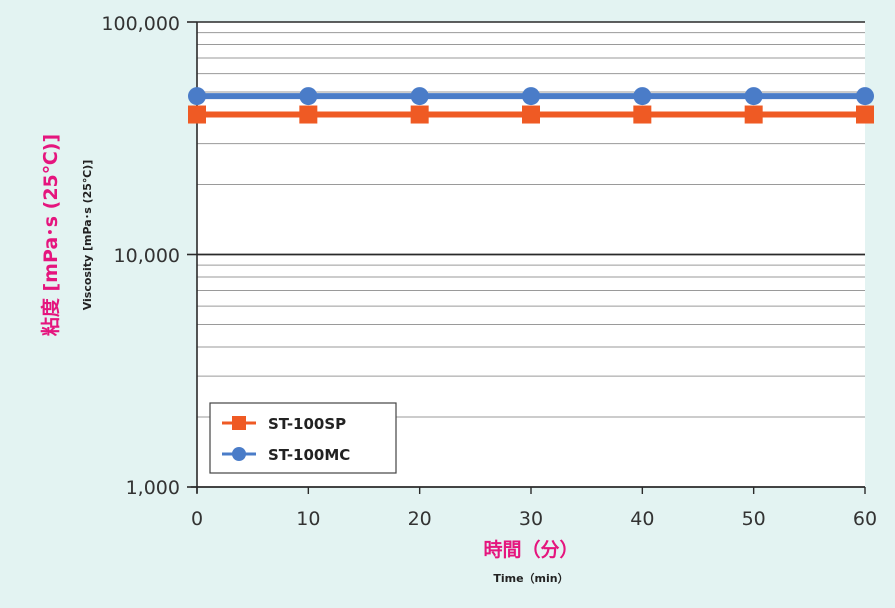 This screenshot has height=608, width=895. I want to click on x-tick-labels: 0 10 20 30 40 50 60, so click(534, 519).